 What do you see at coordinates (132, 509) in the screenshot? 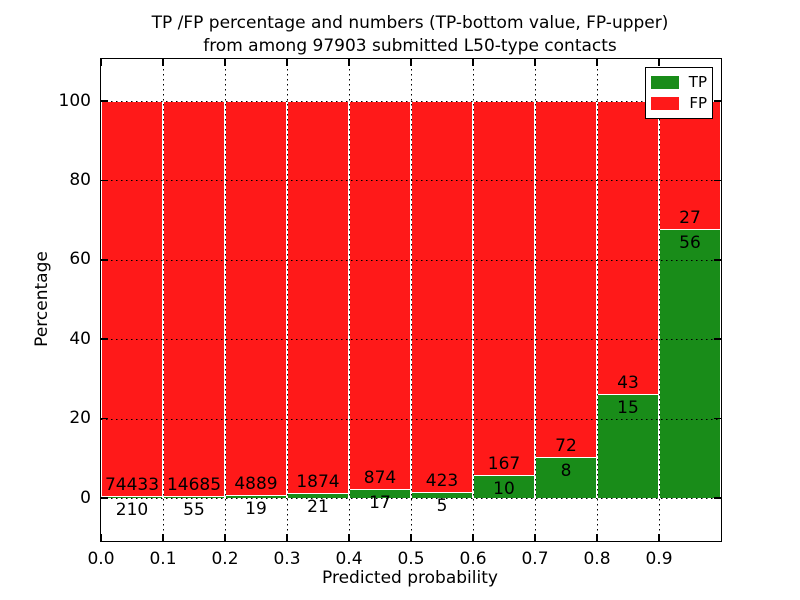
I see `tp-count-label: 210` at bounding box center [132, 509].